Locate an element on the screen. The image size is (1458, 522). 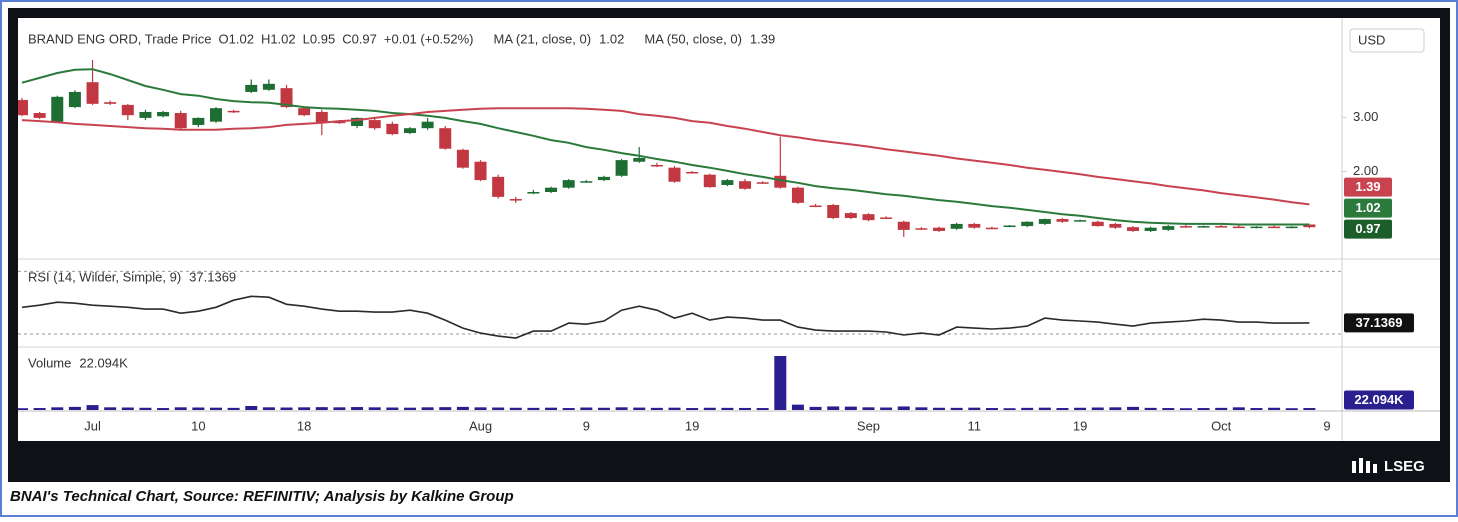
value-tag-text: 1.02 is located at coordinates (1367, 207).